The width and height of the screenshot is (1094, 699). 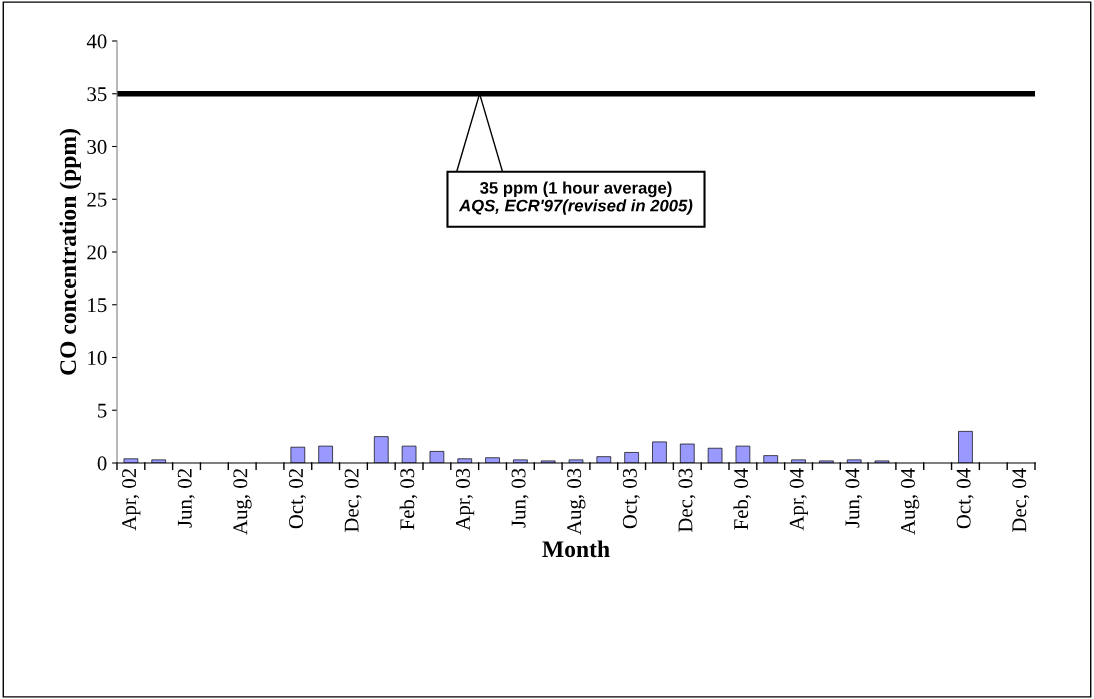 What do you see at coordinates (102, 463) in the screenshot?
I see `y-tick-label: 0` at bounding box center [102, 463].